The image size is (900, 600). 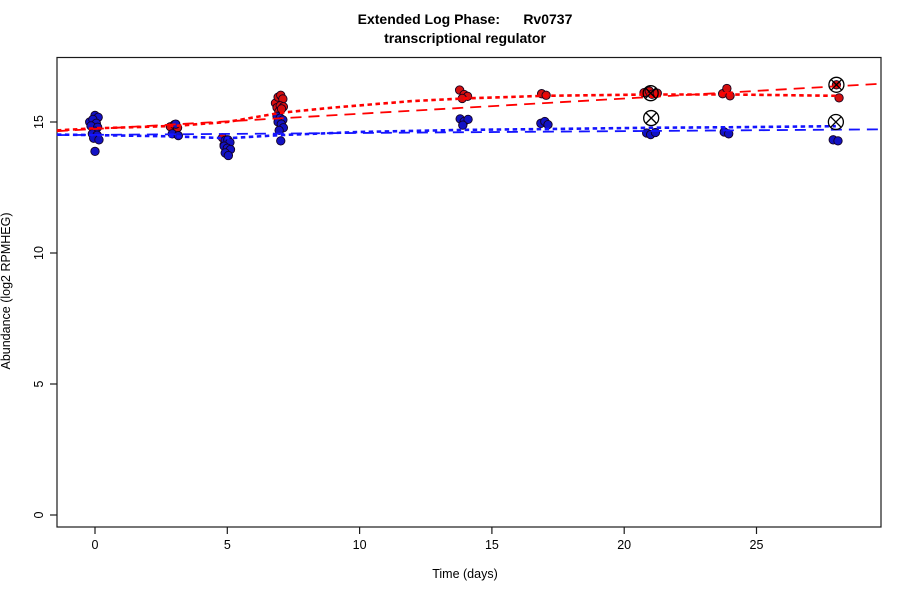 I want to click on x-tick-label: 0, so click(x=95, y=545).